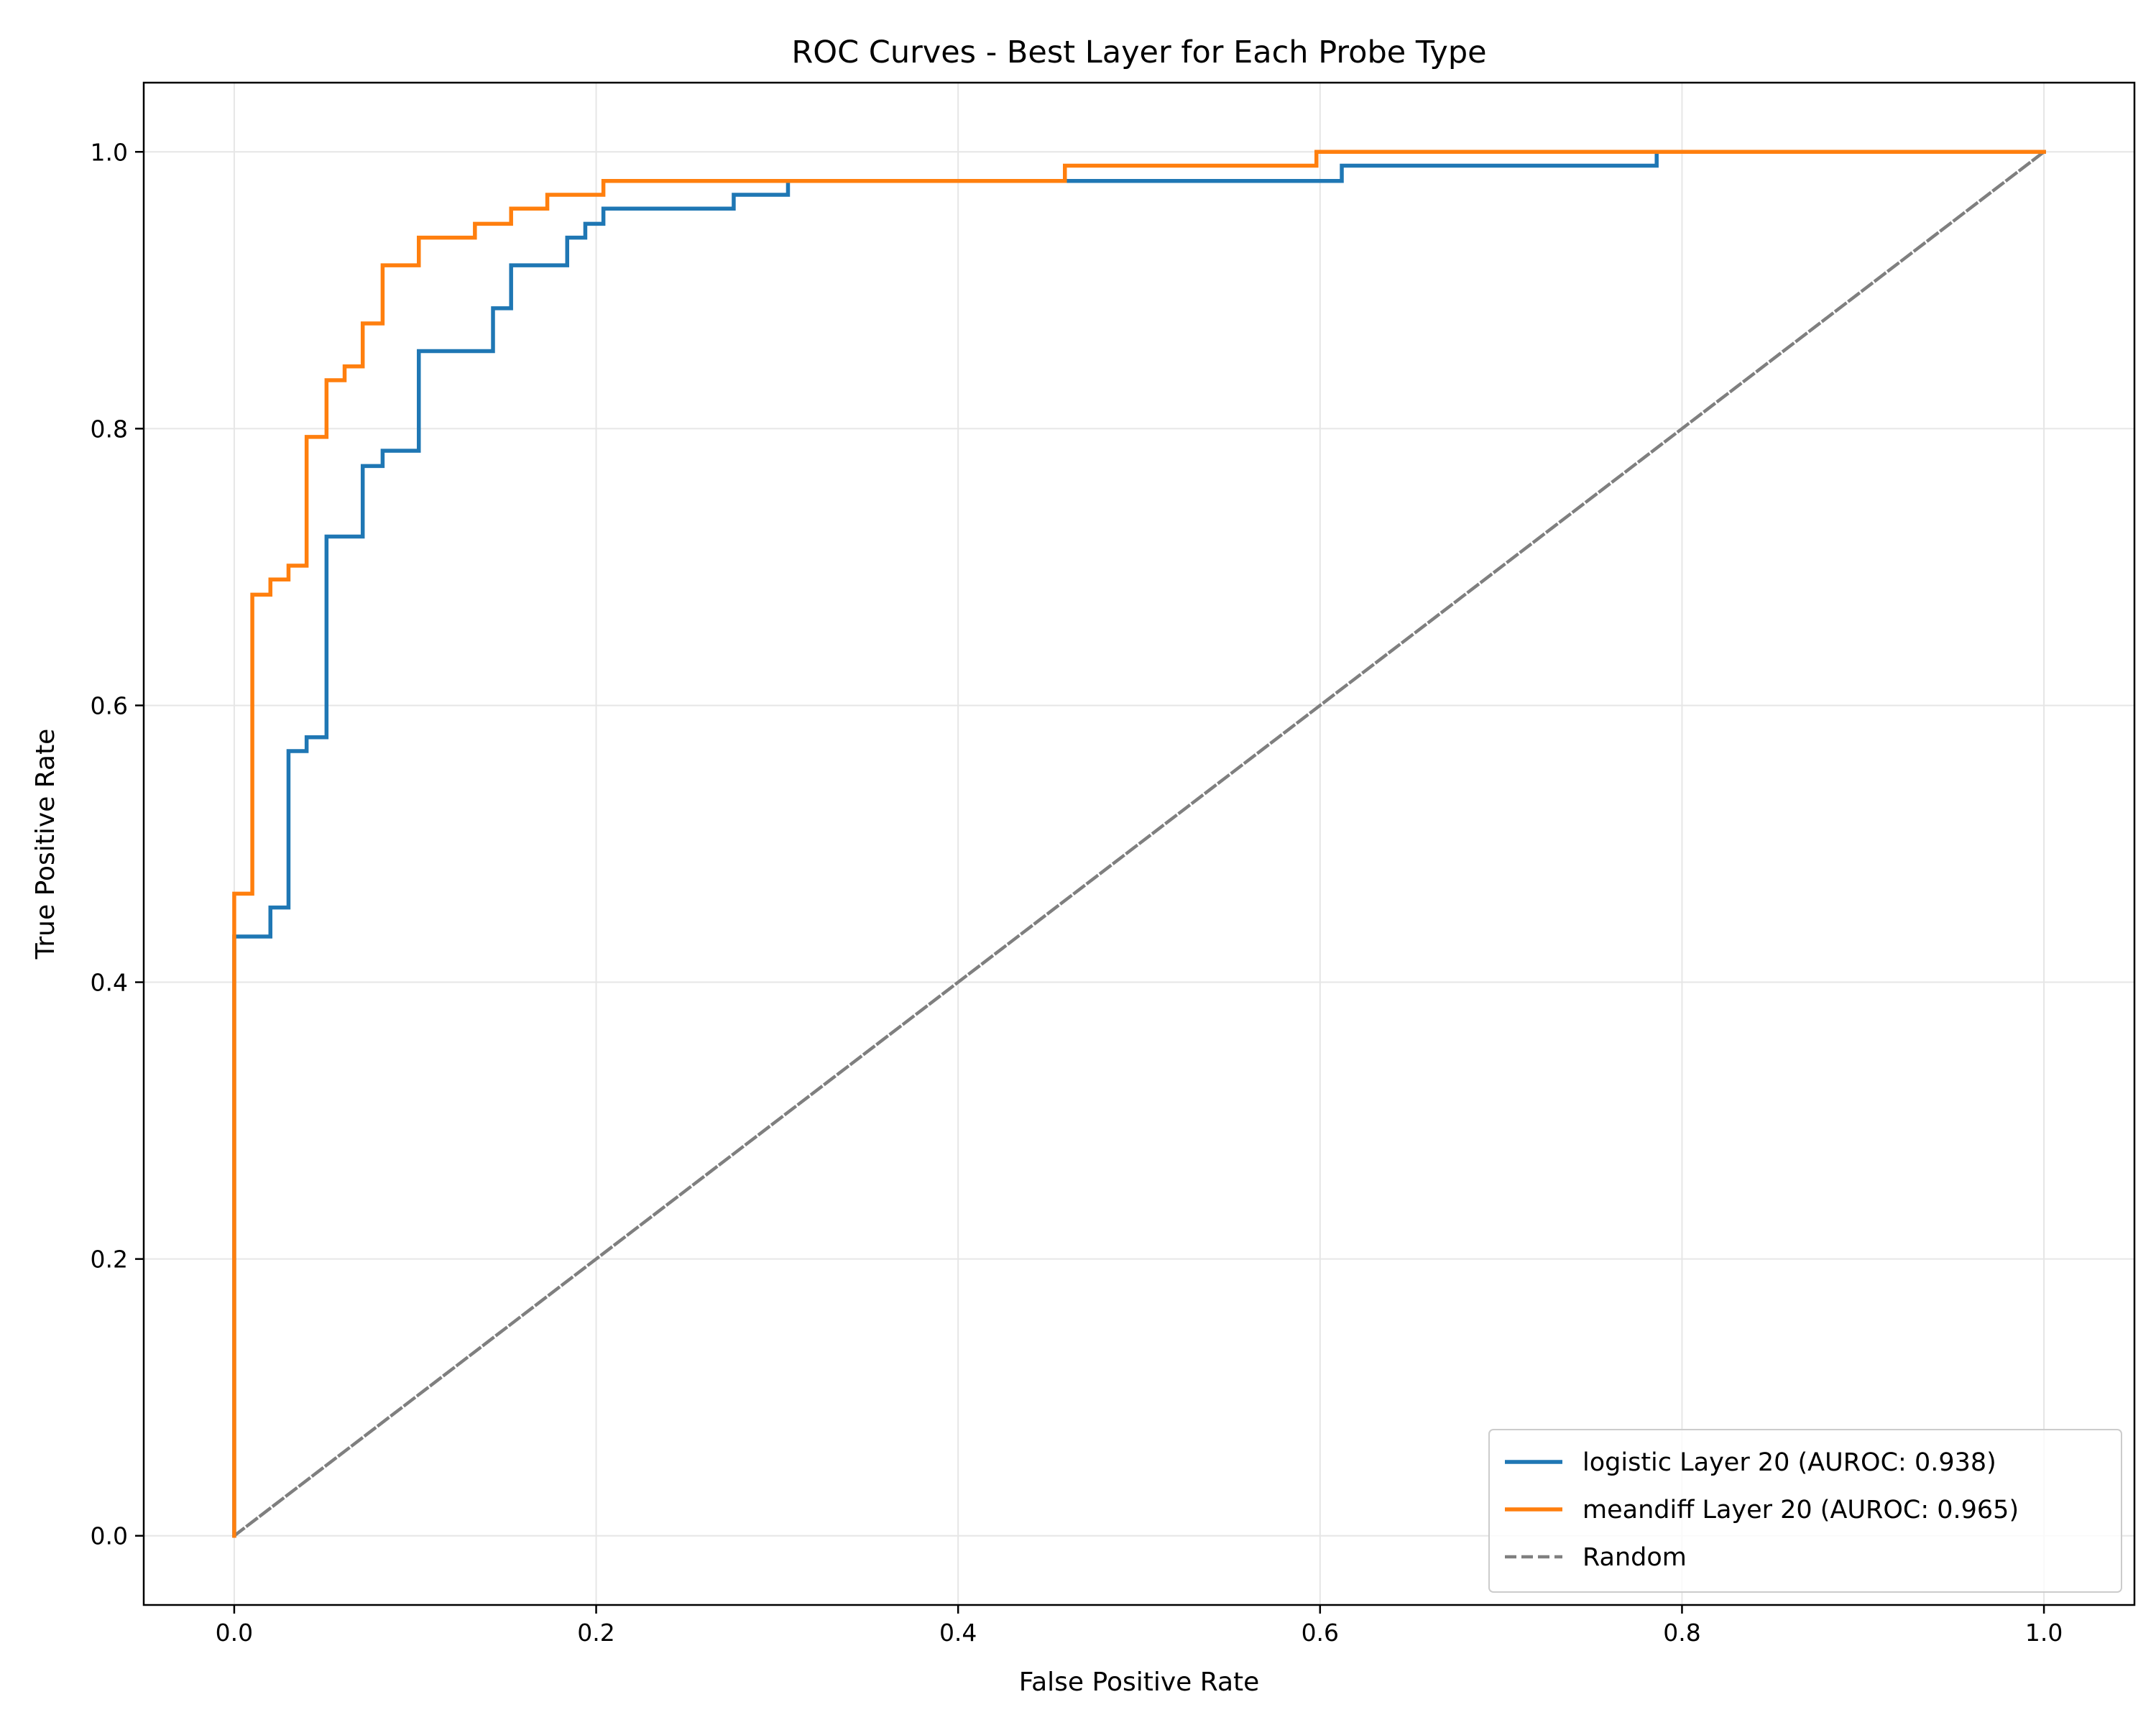 This screenshot has width=2156, height=1725. Describe the element at coordinates (1681, 1633) in the screenshot. I see `x-tick-label: 0.8` at that location.